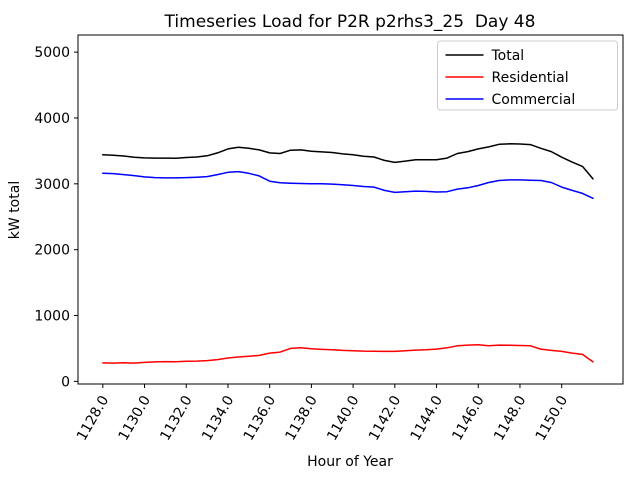  What do you see at coordinates (52, 185) in the screenshot?
I see `y-tick-label: 3000` at bounding box center [52, 185].